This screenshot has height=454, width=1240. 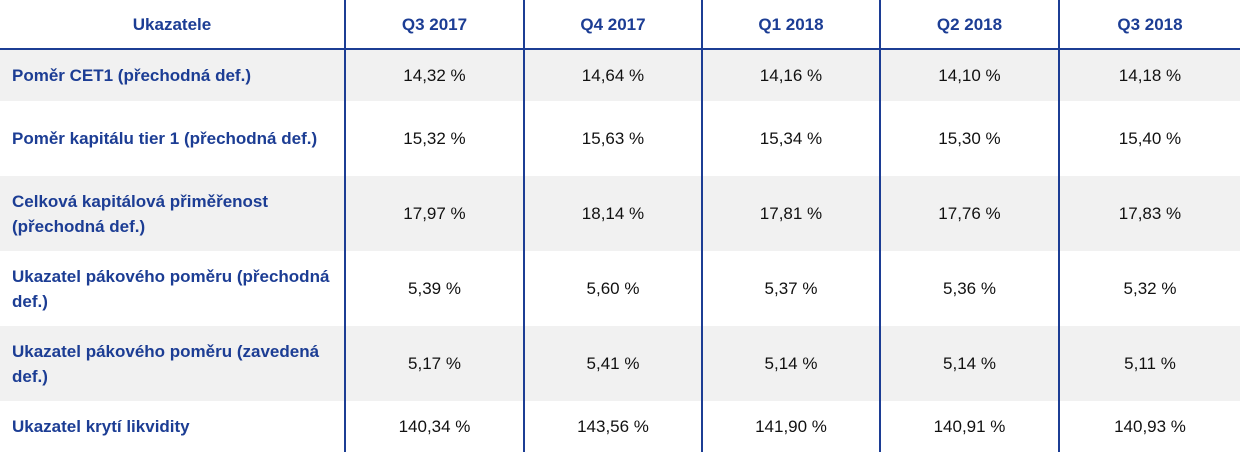 What do you see at coordinates (969, 75) in the screenshot?
I see `table-cell: 14,10 %` at bounding box center [969, 75].